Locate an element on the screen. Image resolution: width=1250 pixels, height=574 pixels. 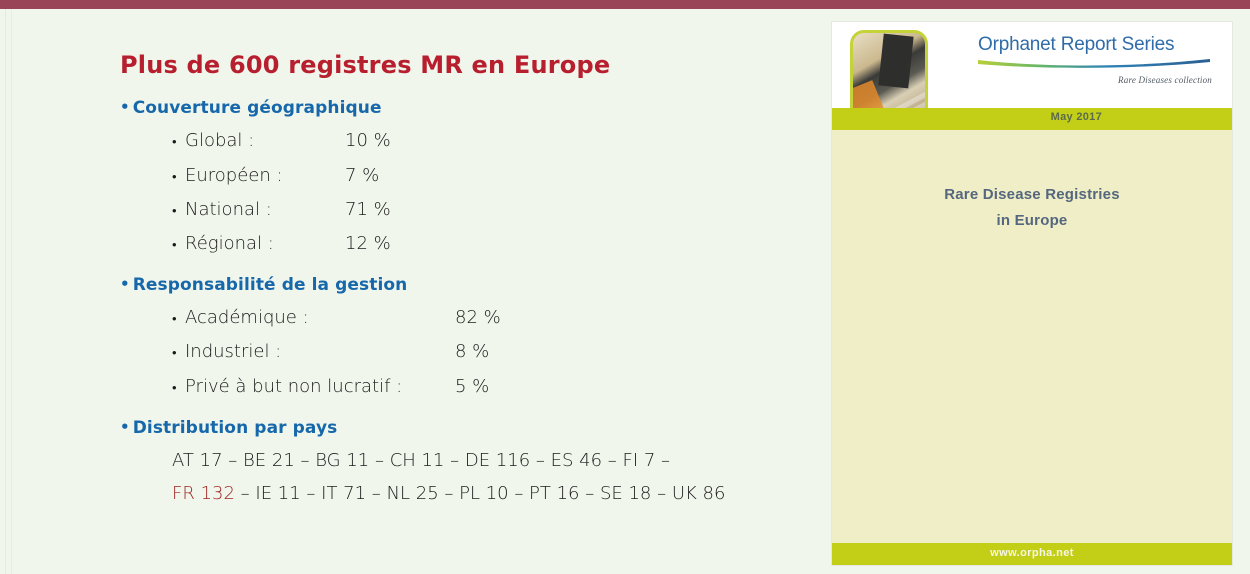
row-label: Industriel : is located at coordinates (233, 352).